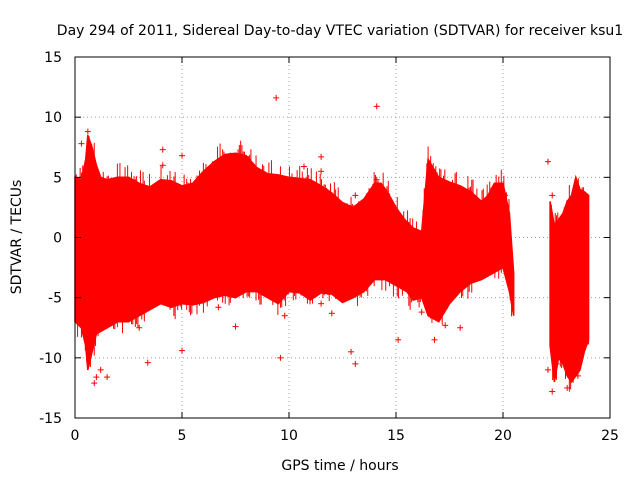 This screenshot has height=480, width=640. Describe the element at coordinates (53, 58) in the screenshot. I see `y-tick-label: 15` at that location.